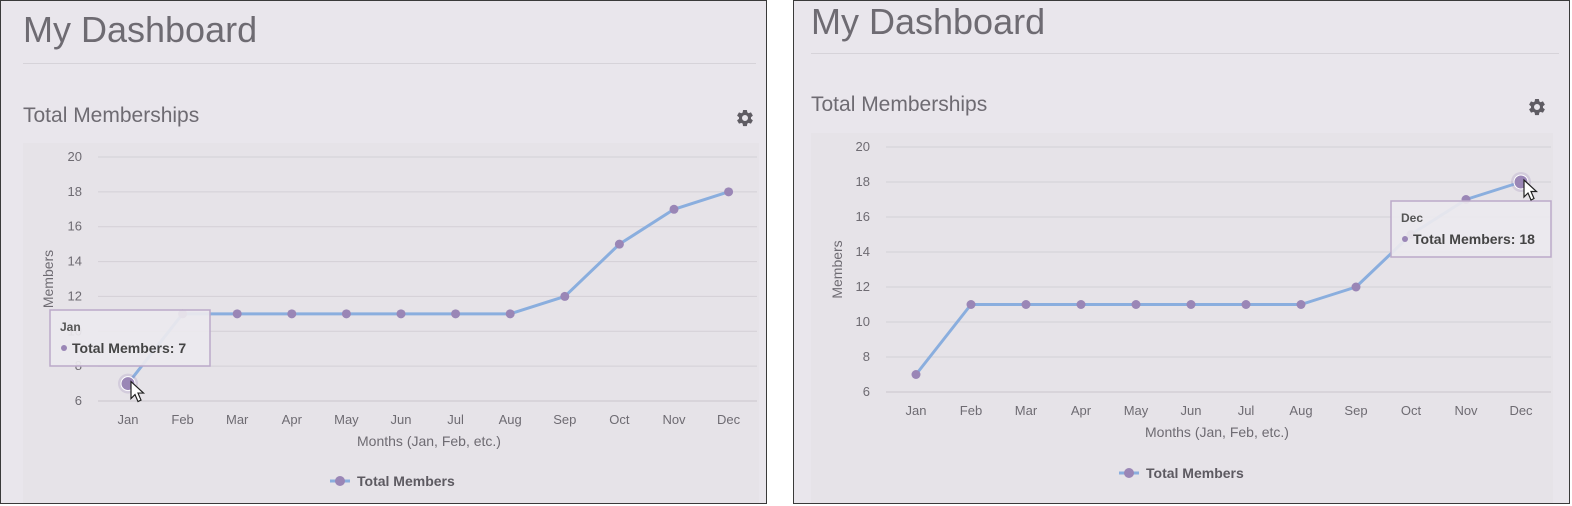 This screenshot has height=506, width=1572. I want to click on chart-tooltip: Jan Total Members: 7, so click(130, 338).